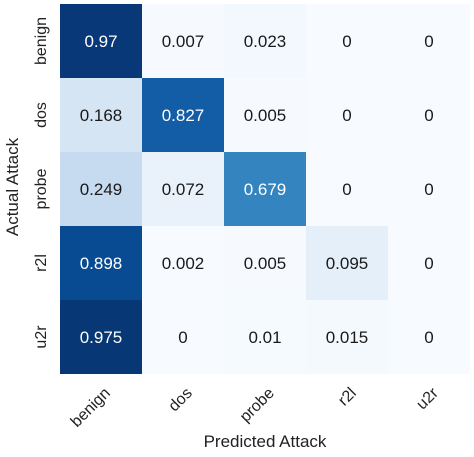 The width and height of the screenshot is (474, 457). I want to click on heatmap-cell-benign-benign, so click(101, 41).